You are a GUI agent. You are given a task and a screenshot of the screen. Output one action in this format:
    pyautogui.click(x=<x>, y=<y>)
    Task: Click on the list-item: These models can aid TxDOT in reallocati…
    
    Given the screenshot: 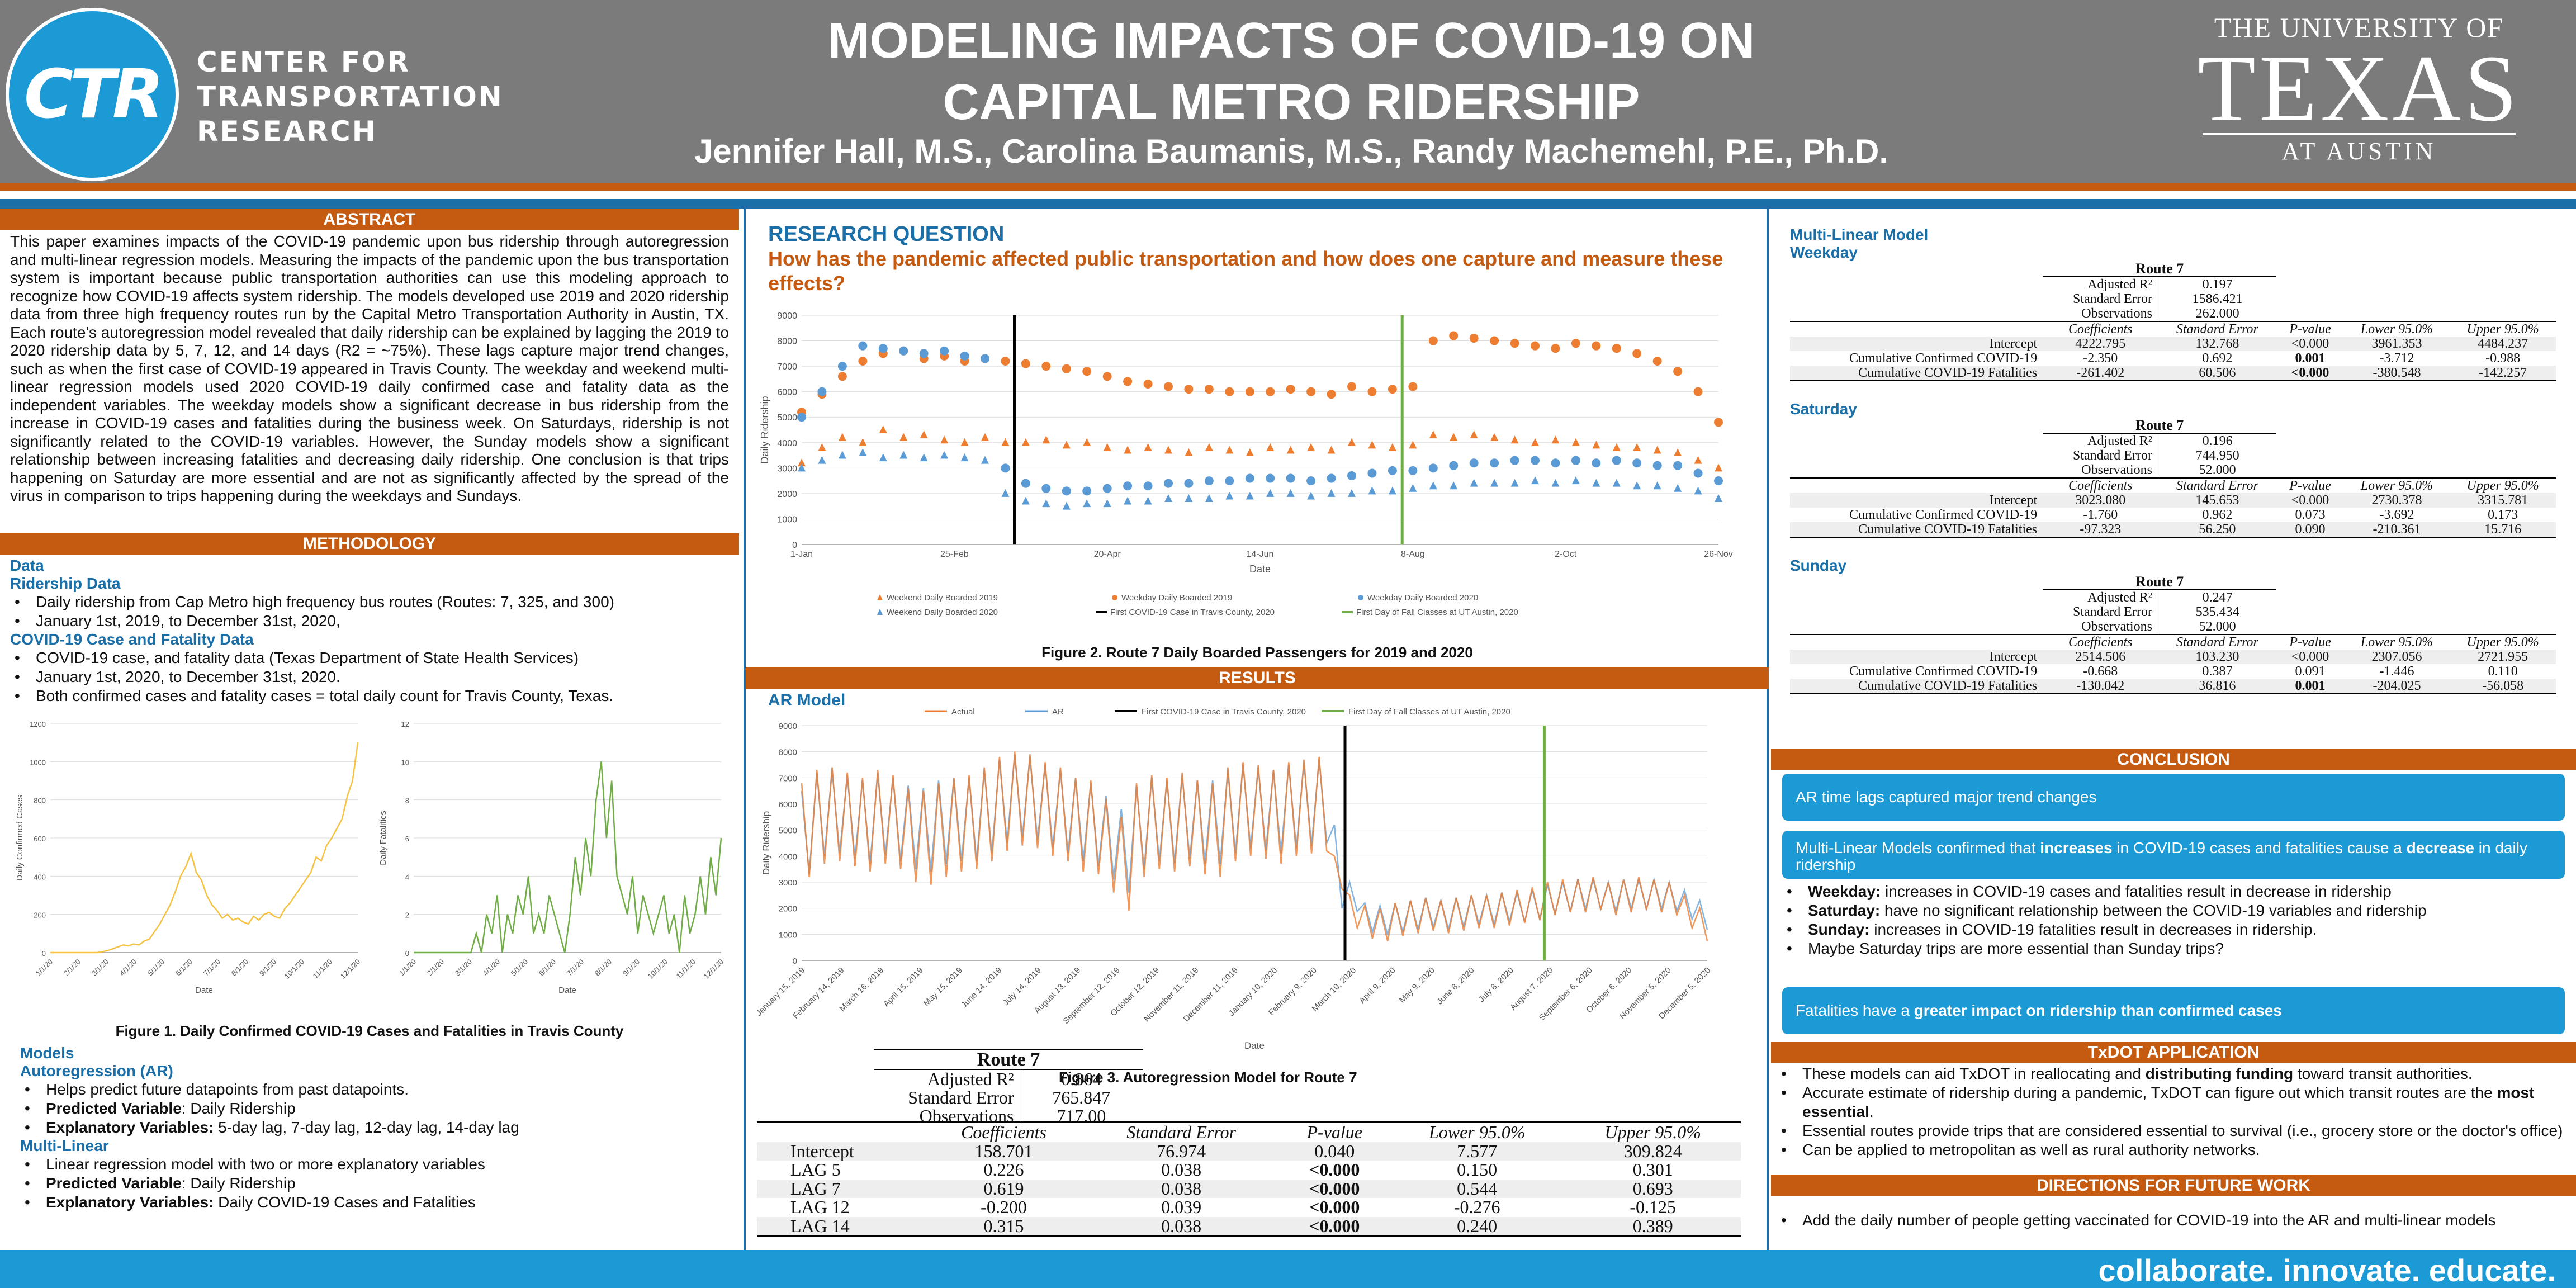 What is the action you would take?
    pyautogui.click(x=2171, y=1073)
    